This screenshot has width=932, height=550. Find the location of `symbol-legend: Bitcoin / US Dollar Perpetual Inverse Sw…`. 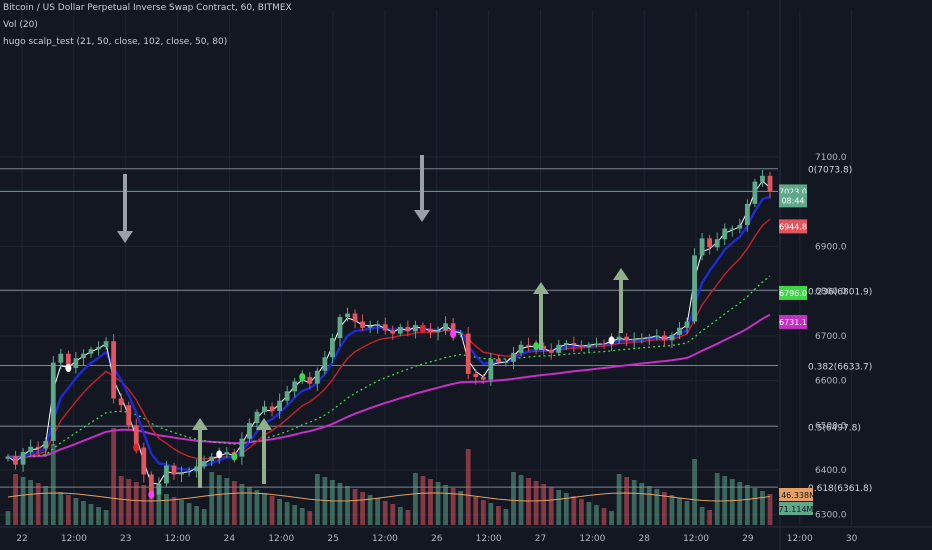

symbol-legend: Bitcoin / US Dollar Perpetual Inverse Sw… is located at coordinates (147, 8).